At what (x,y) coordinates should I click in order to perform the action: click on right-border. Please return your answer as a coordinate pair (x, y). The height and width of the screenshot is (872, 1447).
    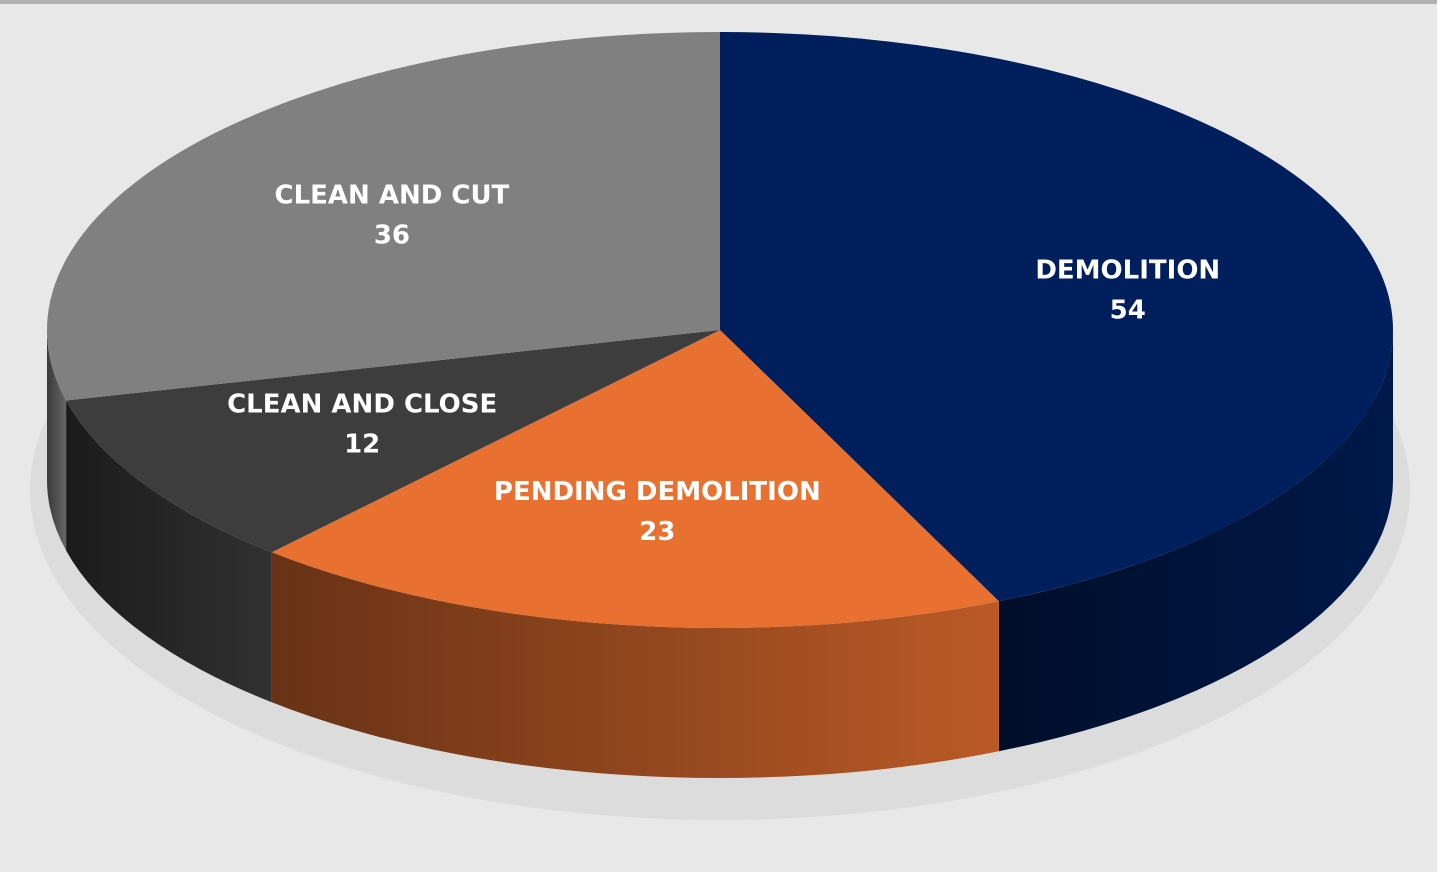
    Looking at the image, I should click on (1442, 436).